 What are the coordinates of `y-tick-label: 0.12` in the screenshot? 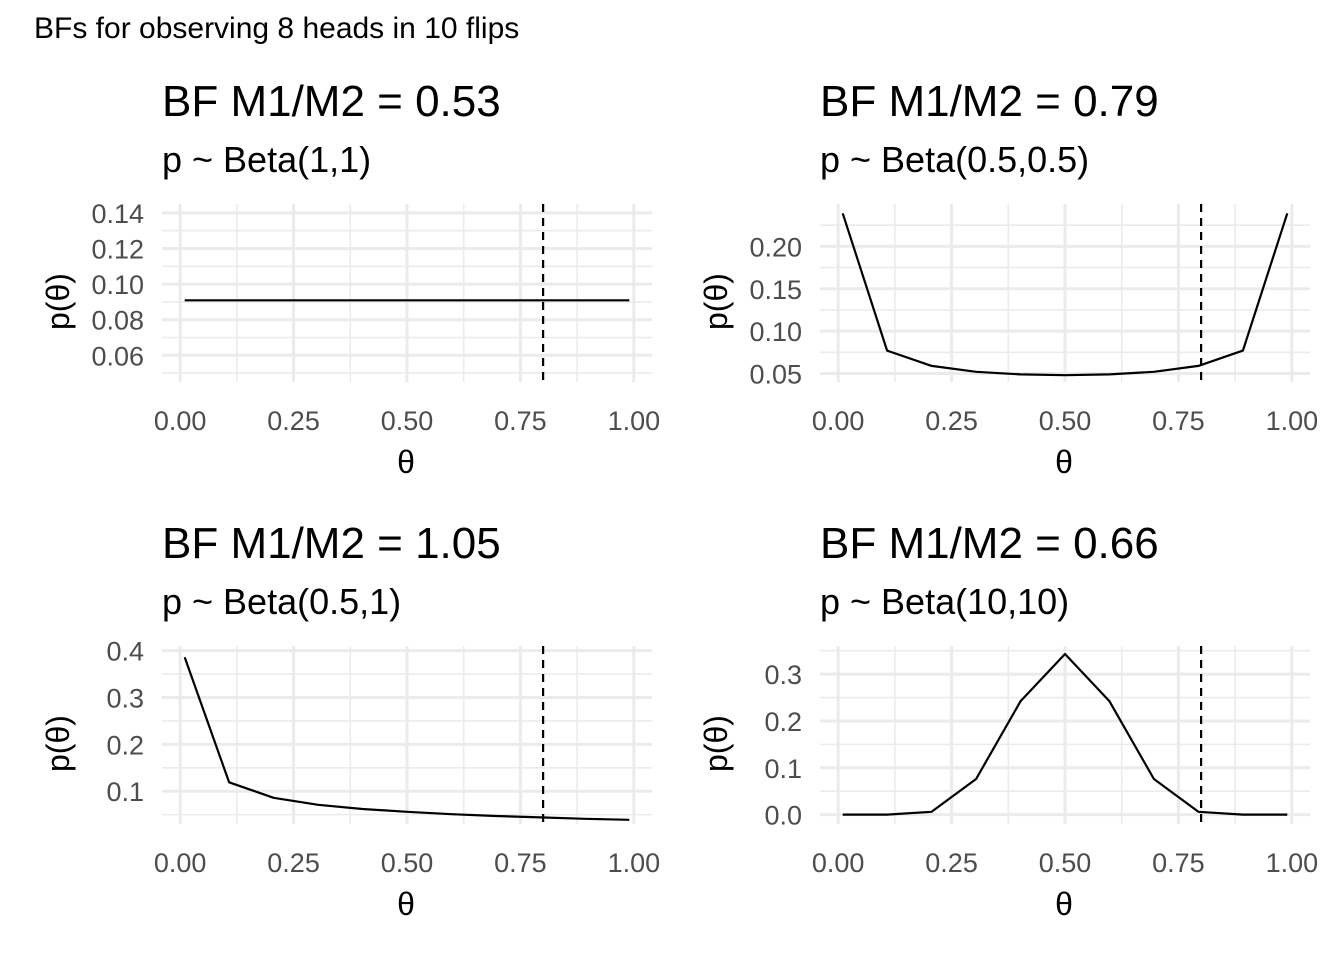 It's located at (117, 250).